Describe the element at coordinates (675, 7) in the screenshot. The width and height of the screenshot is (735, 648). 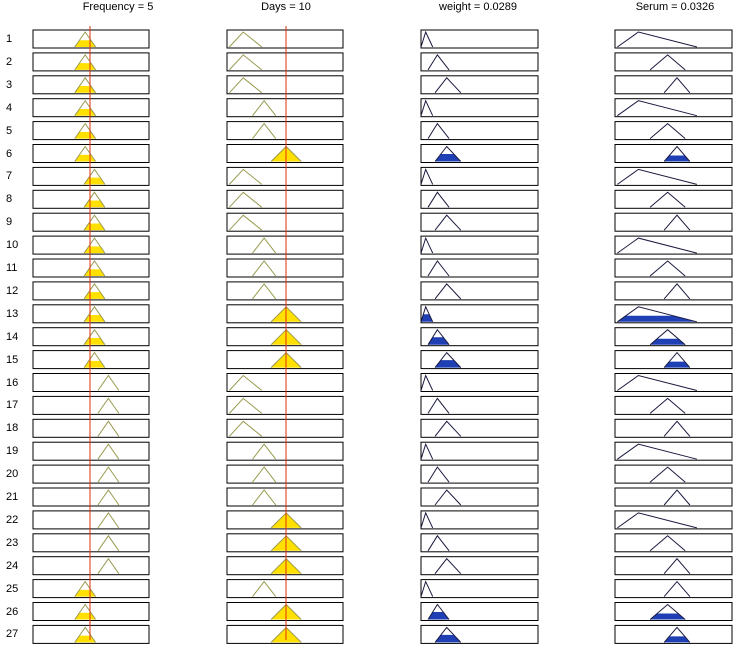
I see `serum-header: Serum = 0.0326` at that location.